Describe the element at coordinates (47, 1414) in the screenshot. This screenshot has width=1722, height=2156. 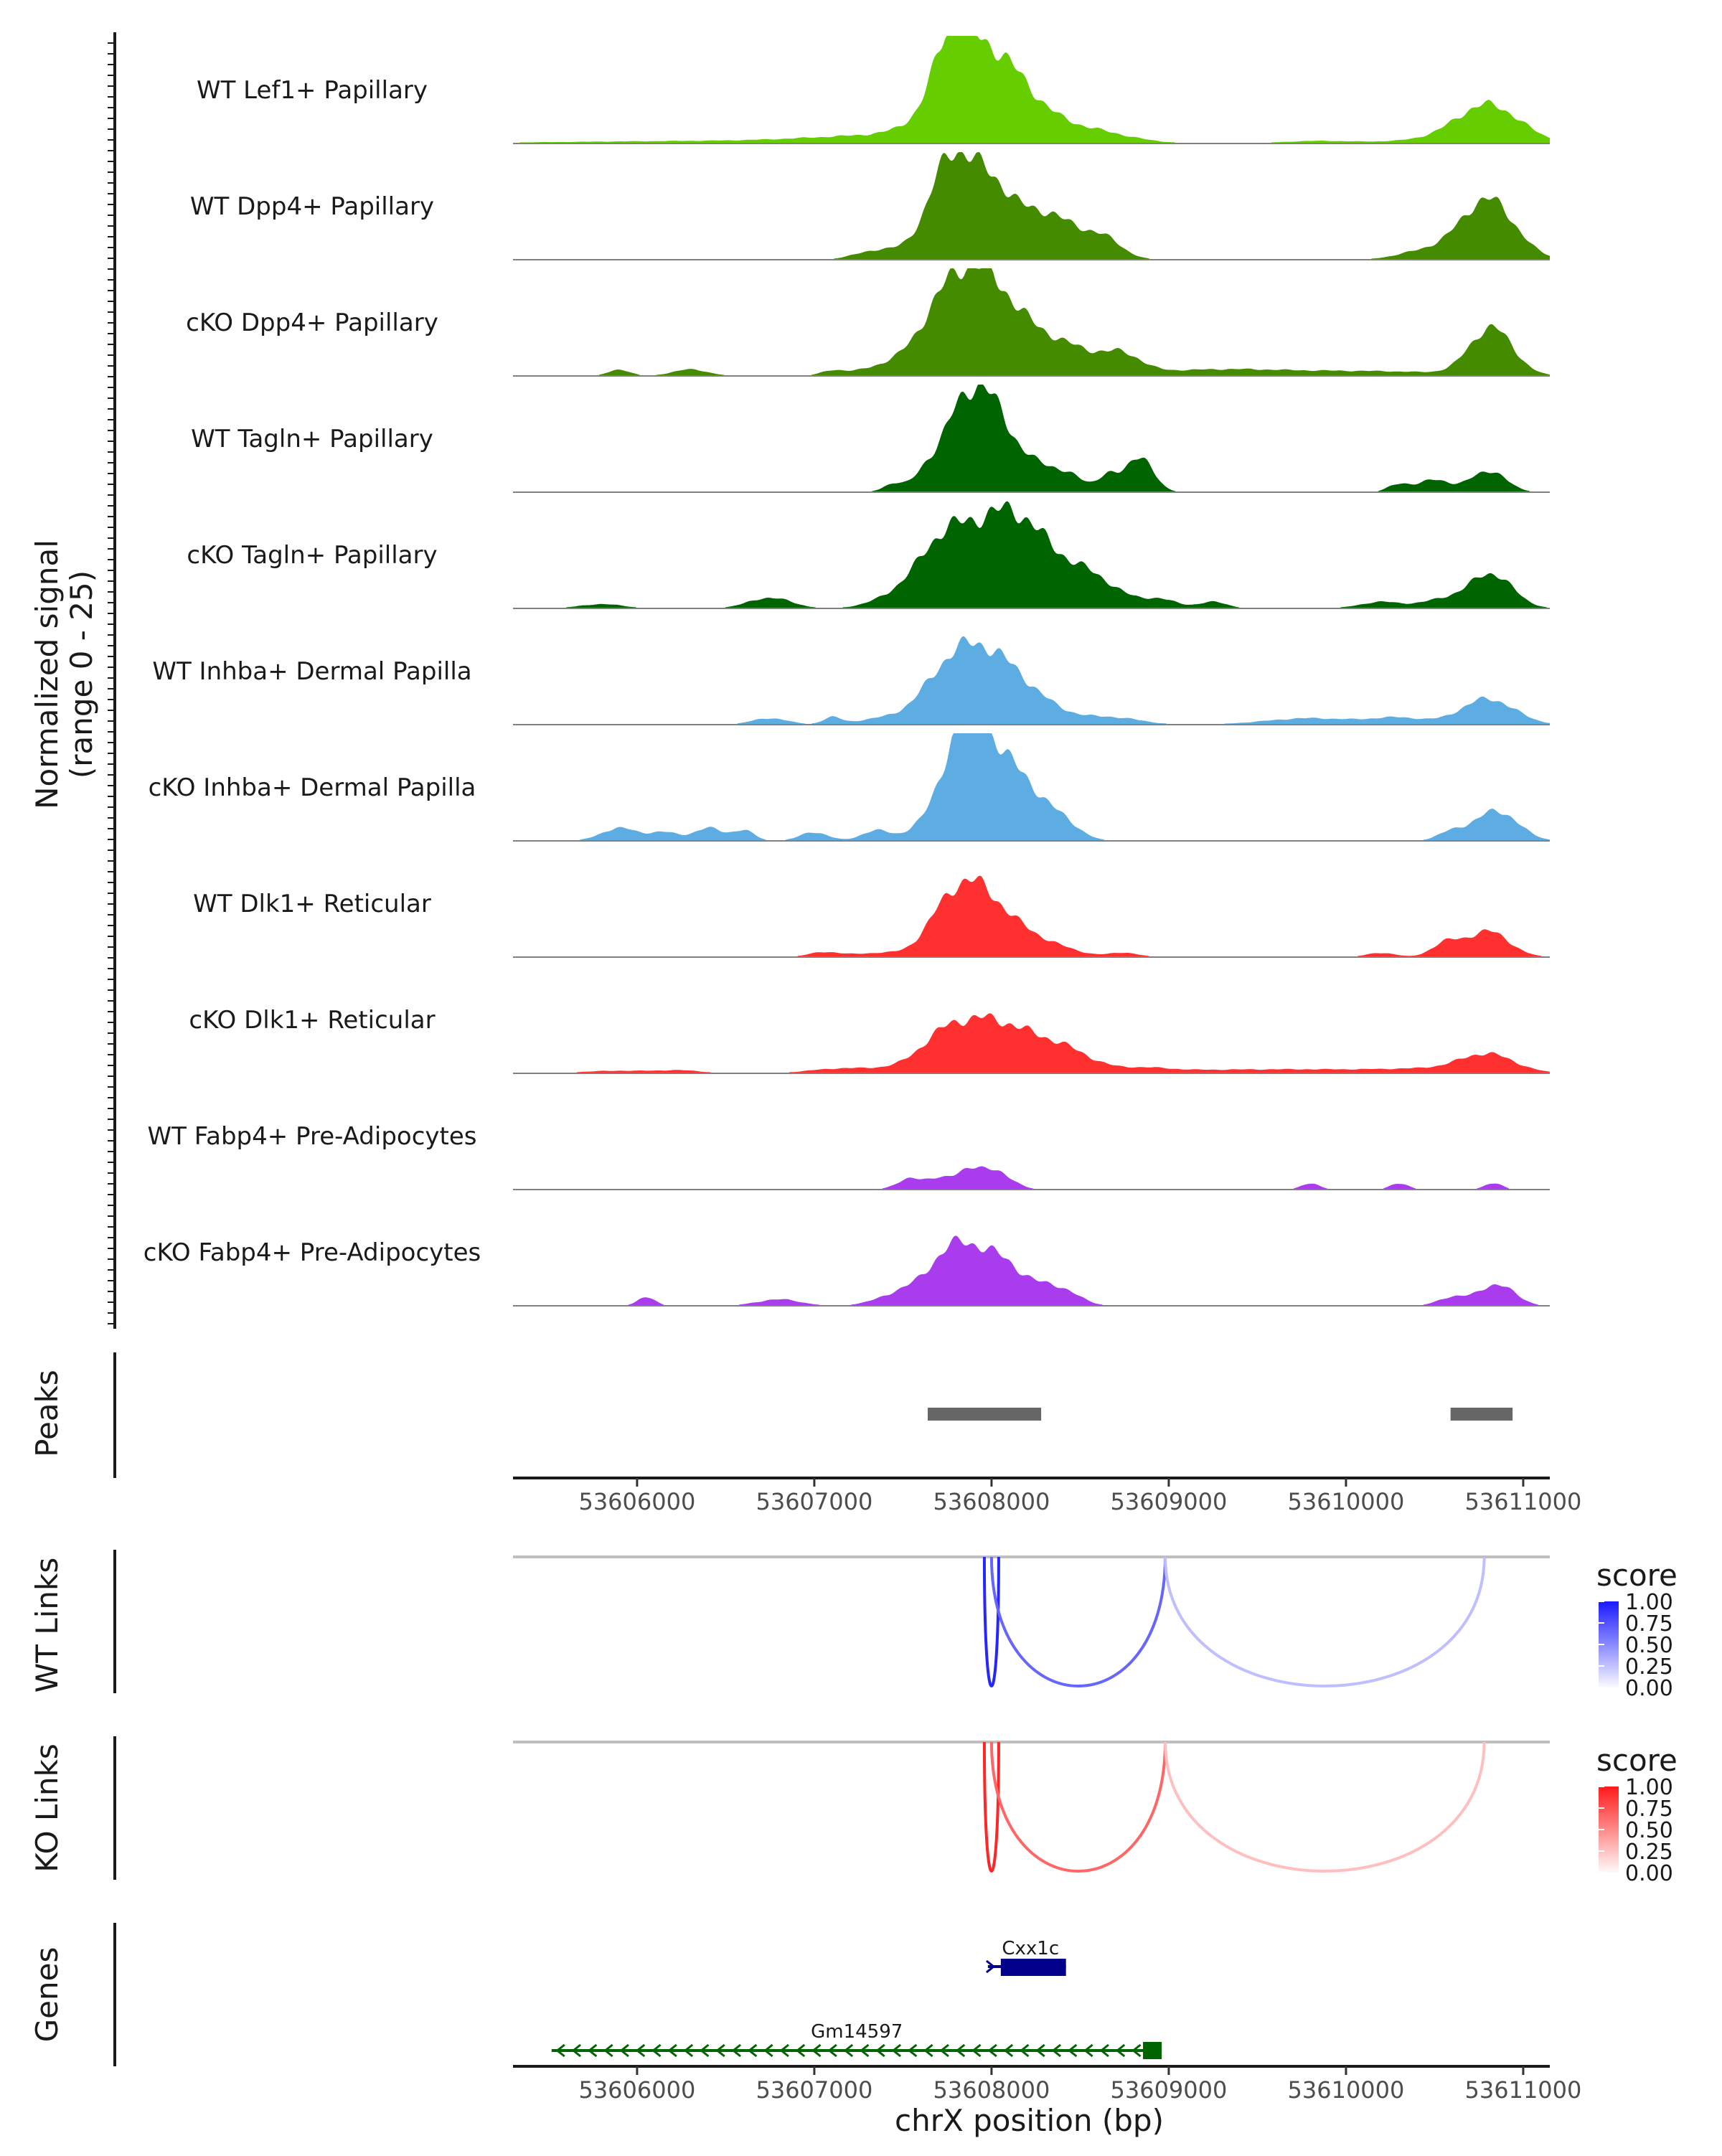
I see `peaks-title: Peaks` at that location.